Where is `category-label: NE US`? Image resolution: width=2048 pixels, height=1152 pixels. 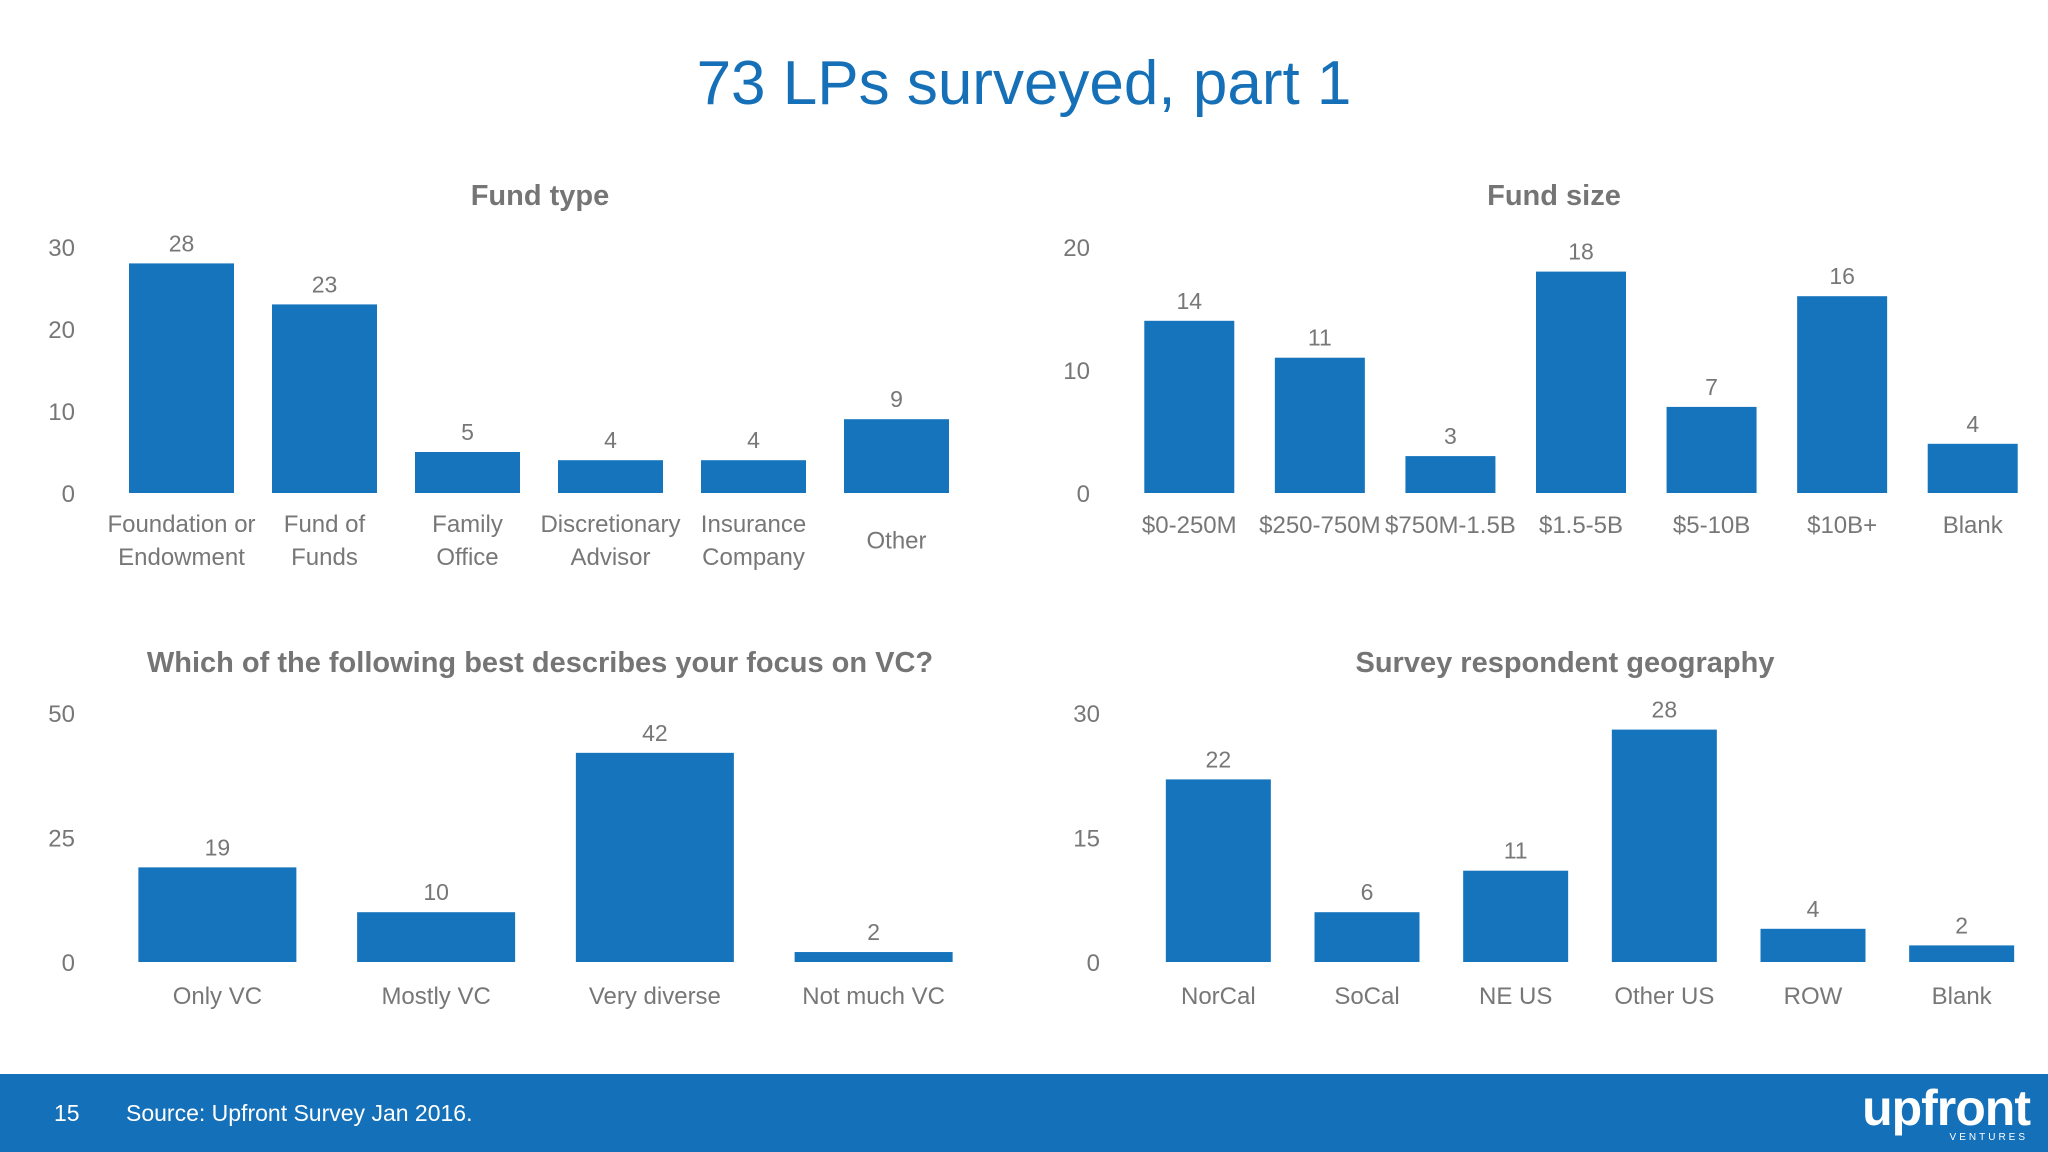 category-label: NE US is located at coordinates (1515, 996).